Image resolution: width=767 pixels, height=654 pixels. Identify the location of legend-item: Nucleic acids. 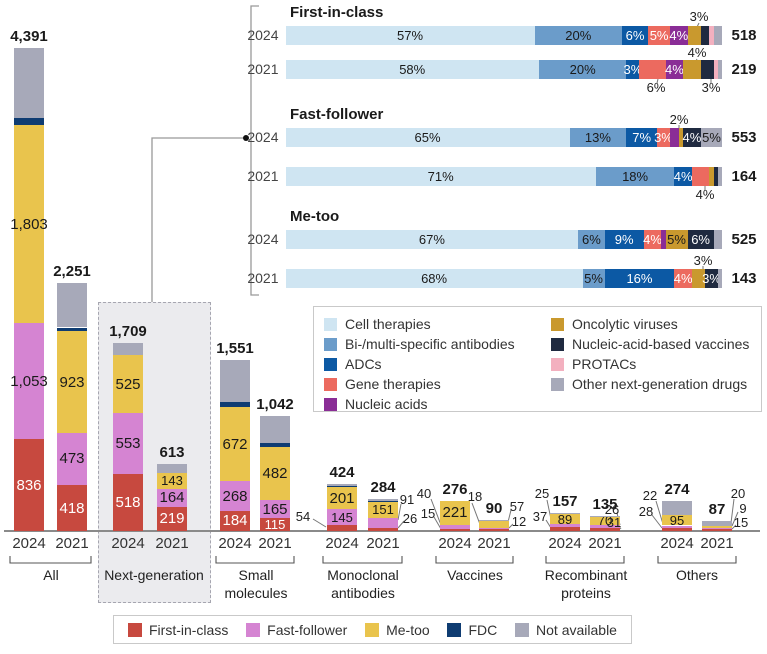
(375, 404).